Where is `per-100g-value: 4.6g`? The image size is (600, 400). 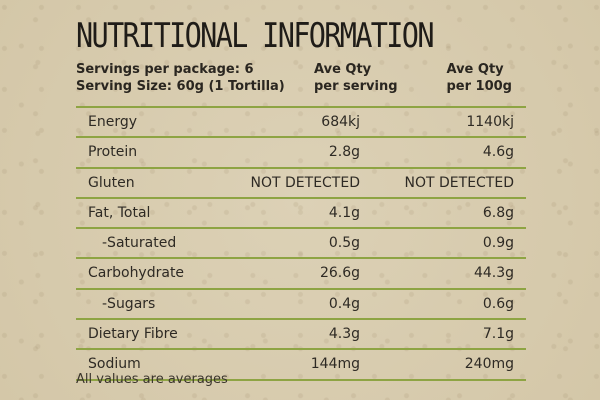 per-100g-value: 4.6g is located at coordinates (498, 152).